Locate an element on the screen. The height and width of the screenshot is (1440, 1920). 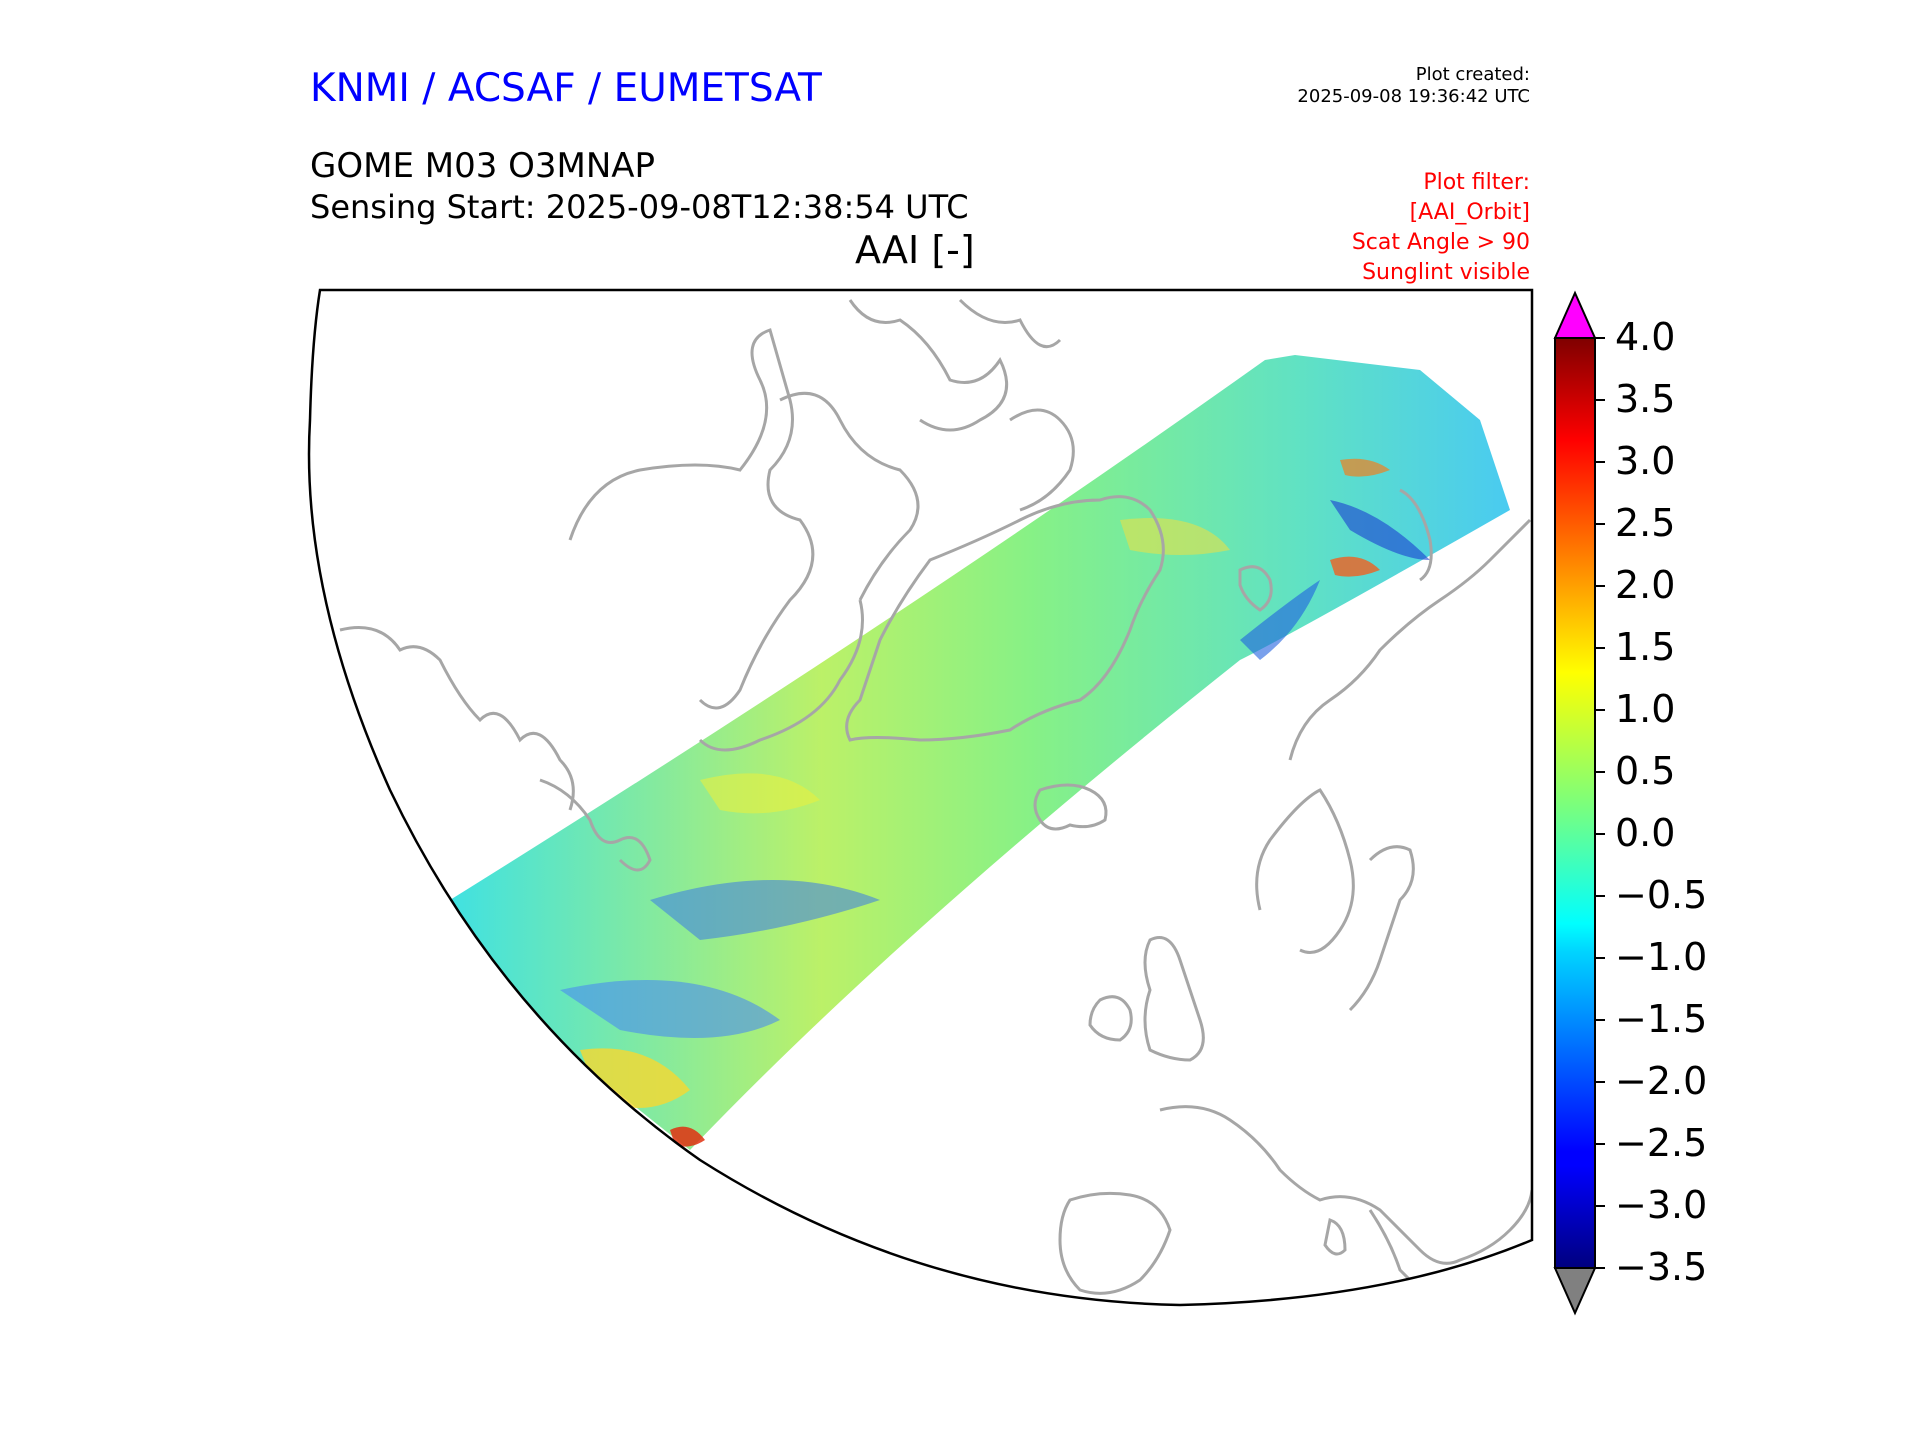
coastline-hudson-bay is located at coordinates (691, 519).